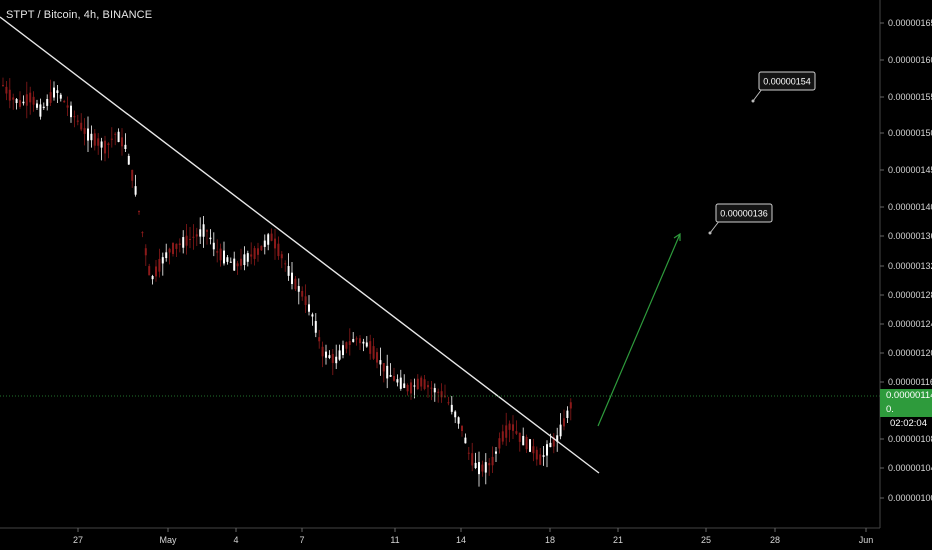  What do you see at coordinates (910, 468) in the screenshot?
I see `price-tick-label: 0.00000104` at bounding box center [910, 468].